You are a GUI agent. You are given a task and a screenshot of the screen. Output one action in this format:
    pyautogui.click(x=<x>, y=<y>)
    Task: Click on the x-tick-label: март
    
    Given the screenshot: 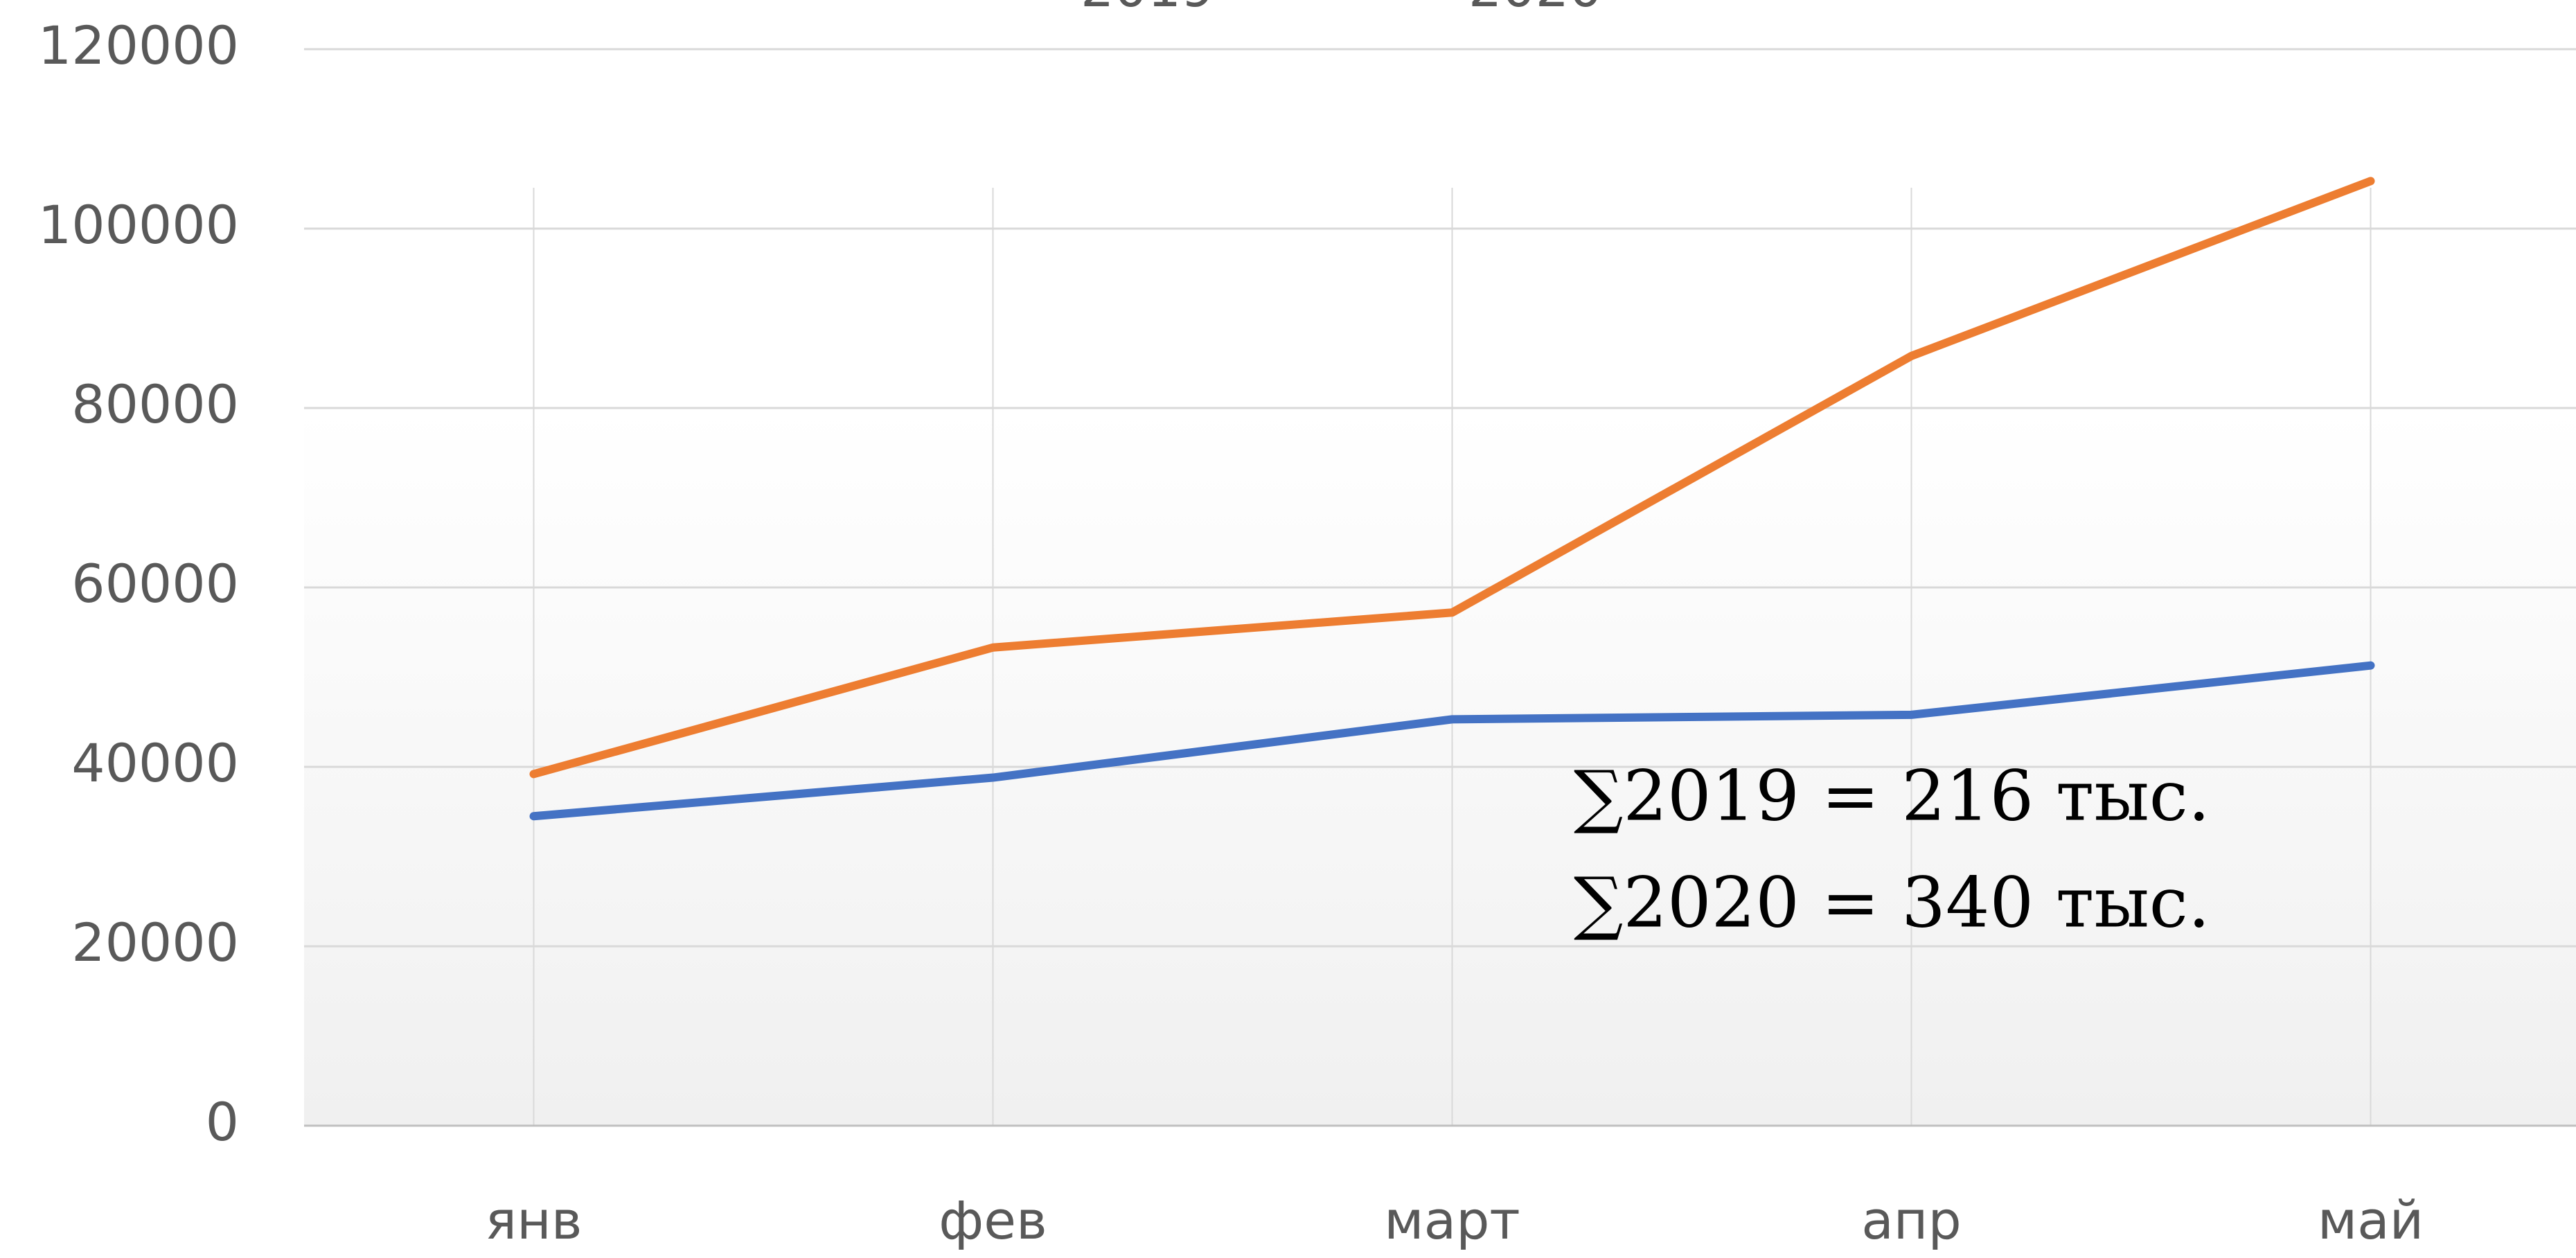 What is the action you would take?
    pyautogui.click(x=1452, y=1220)
    